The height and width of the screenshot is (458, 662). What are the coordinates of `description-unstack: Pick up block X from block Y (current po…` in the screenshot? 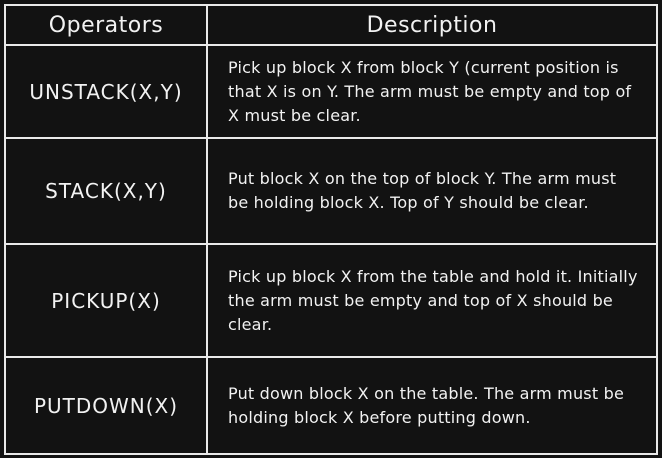 It's located at (432, 92).